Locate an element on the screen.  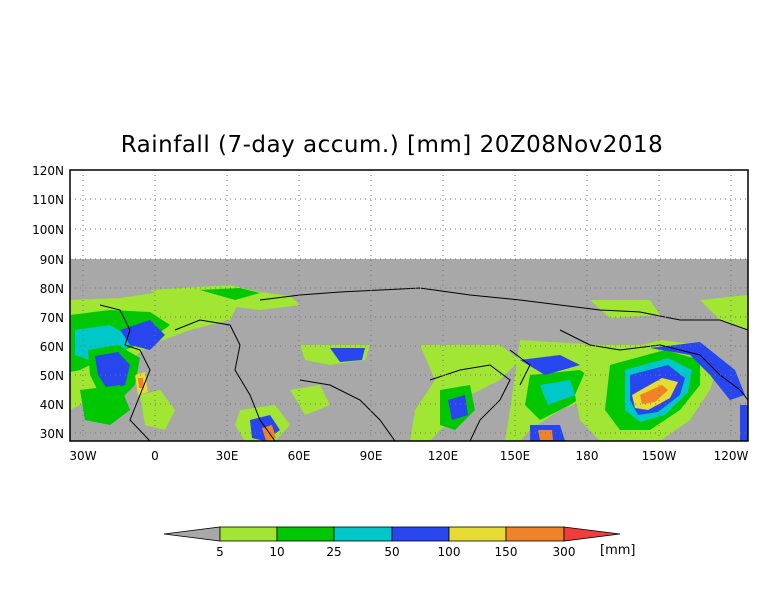
lat-label: 120N is located at coordinates (48, 171).